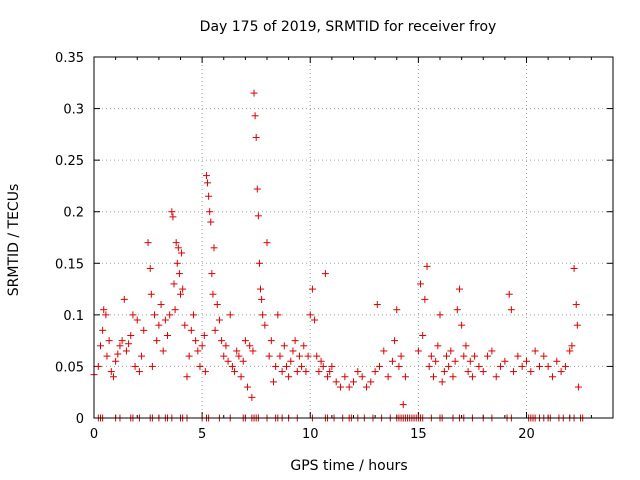 This screenshot has width=640, height=480. I want to click on x-tick-label: 15, so click(418, 434).